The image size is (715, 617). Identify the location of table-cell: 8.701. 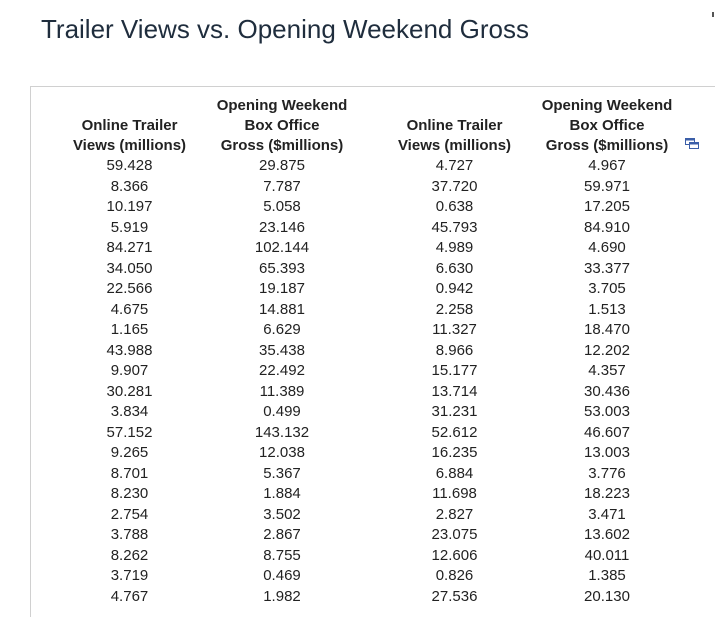
(129, 473).